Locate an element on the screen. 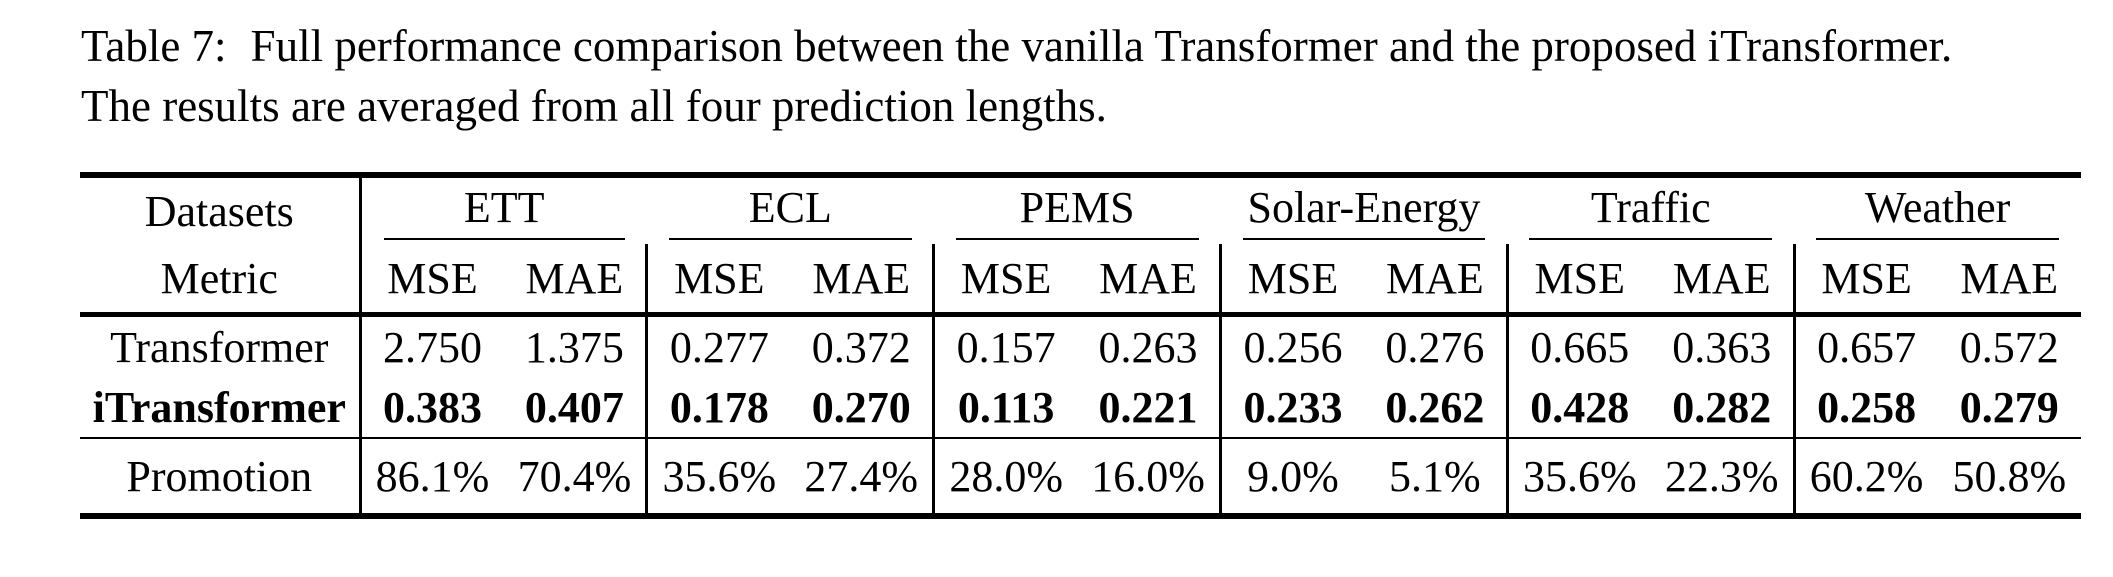 The width and height of the screenshot is (2113, 577). corner-metric-label: Metric is located at coordinates (221, 280).